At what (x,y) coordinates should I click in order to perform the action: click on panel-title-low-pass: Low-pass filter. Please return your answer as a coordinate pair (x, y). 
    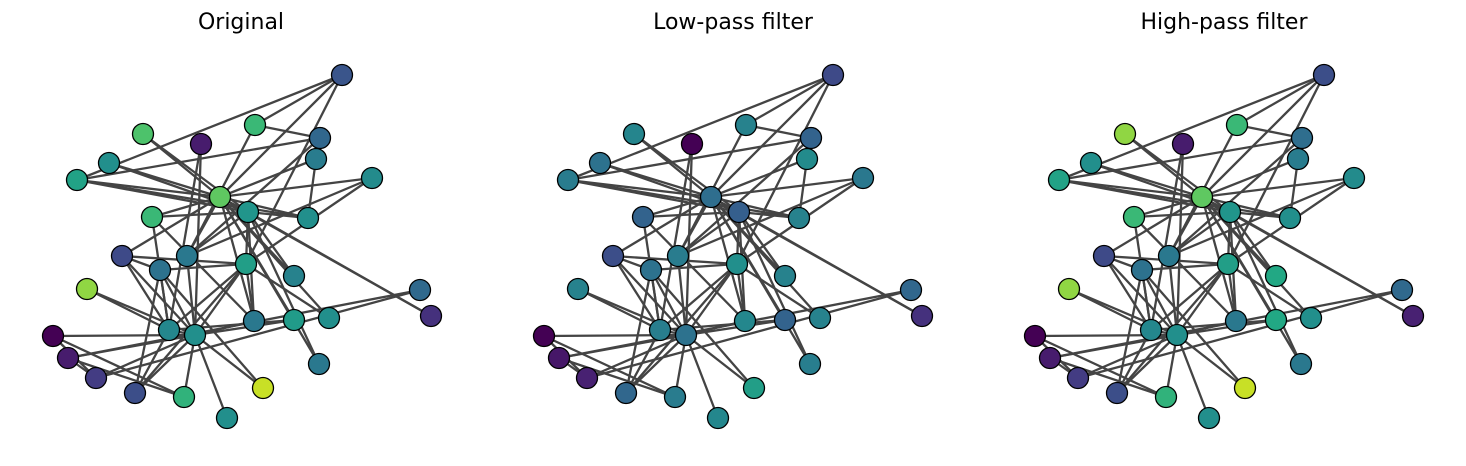
    Looking at the image, I should click on (733, 22).